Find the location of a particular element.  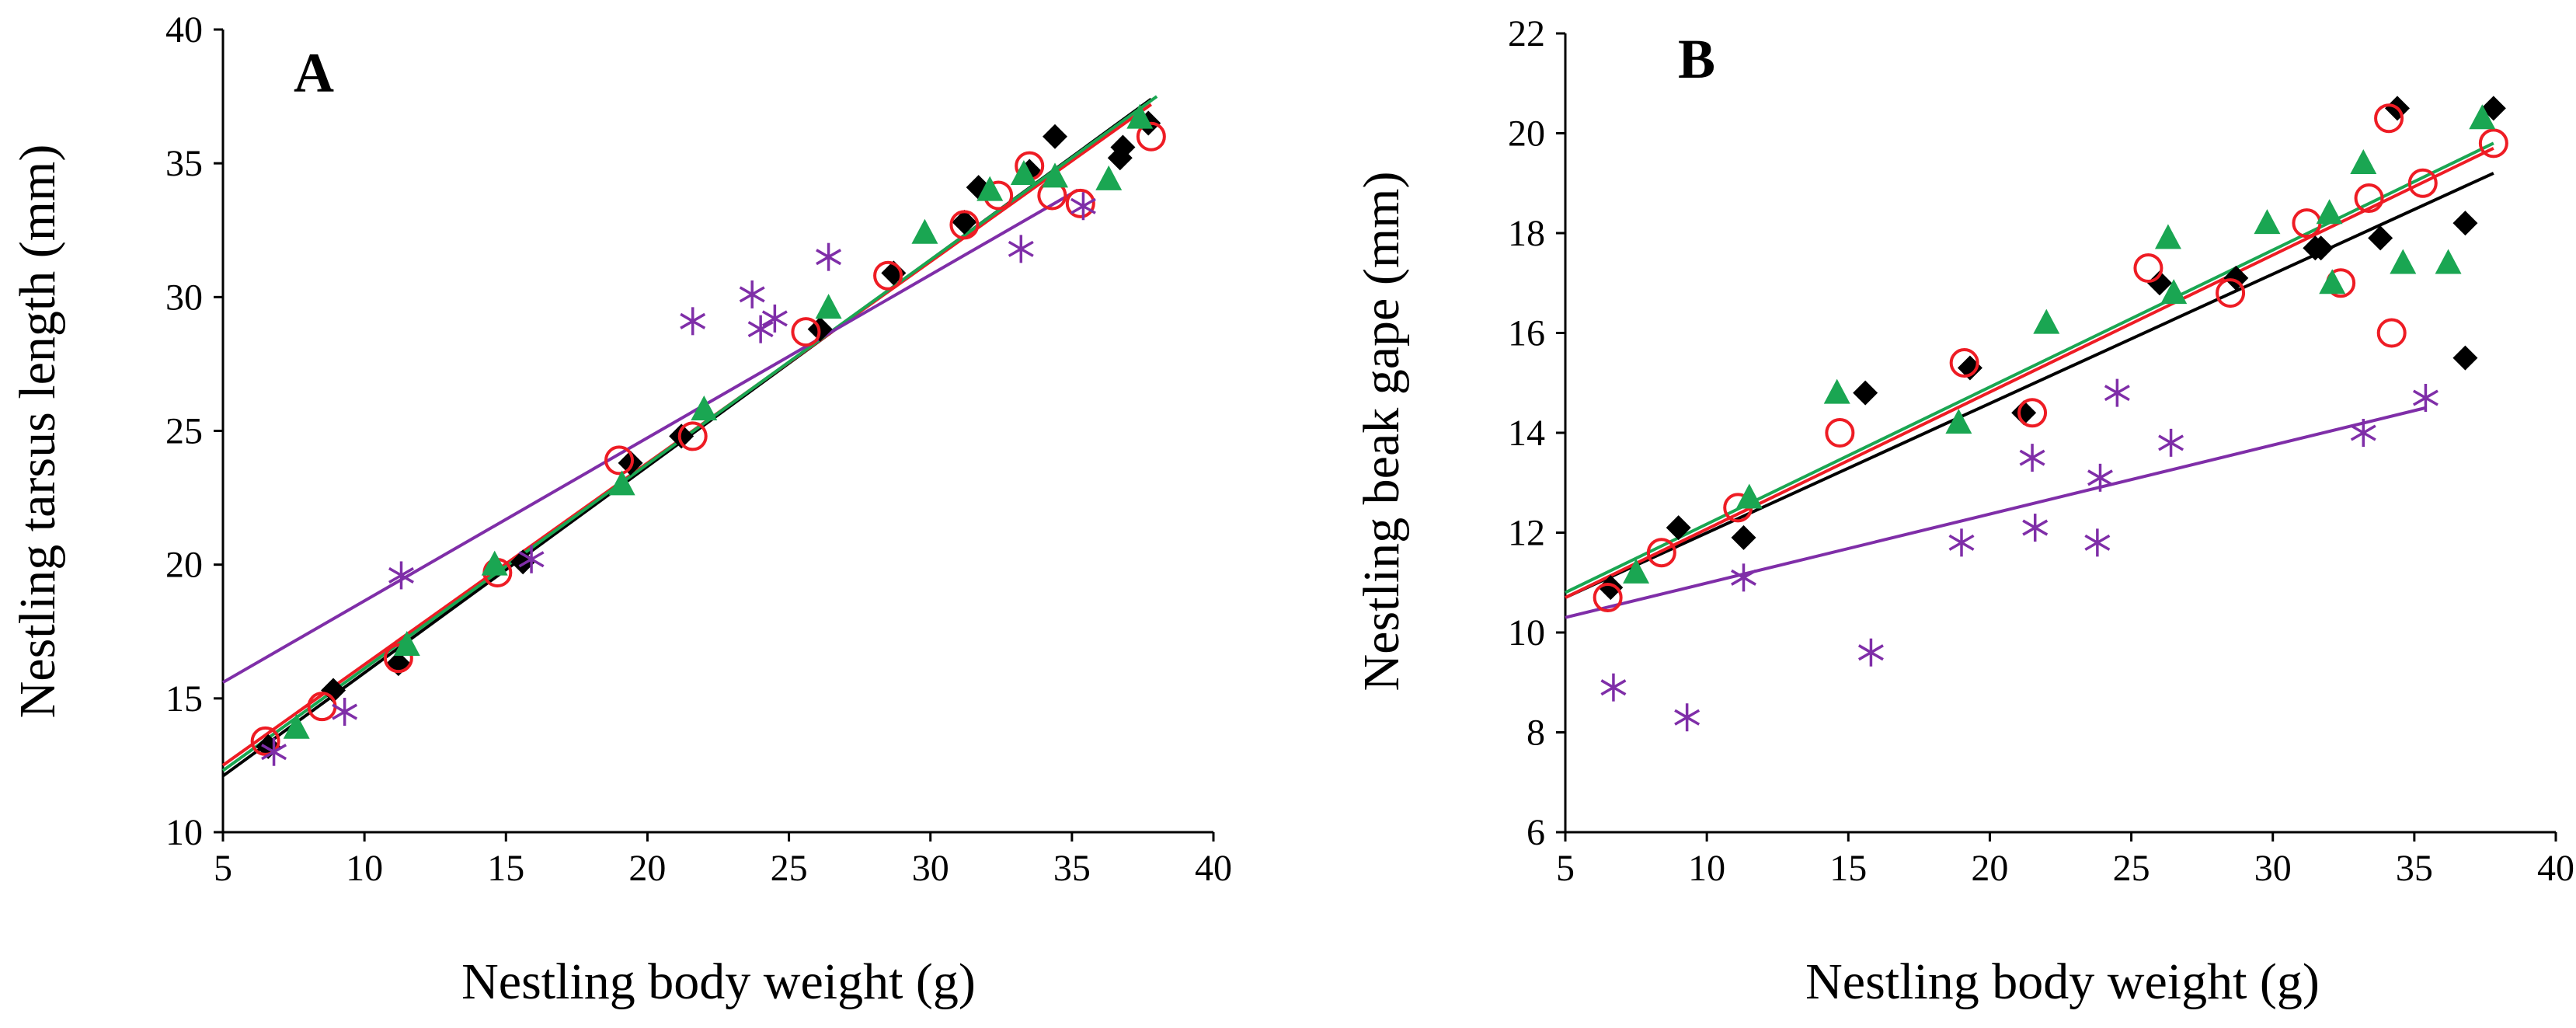

y-tick-label: 16 is located at coordinates (1526, 333).